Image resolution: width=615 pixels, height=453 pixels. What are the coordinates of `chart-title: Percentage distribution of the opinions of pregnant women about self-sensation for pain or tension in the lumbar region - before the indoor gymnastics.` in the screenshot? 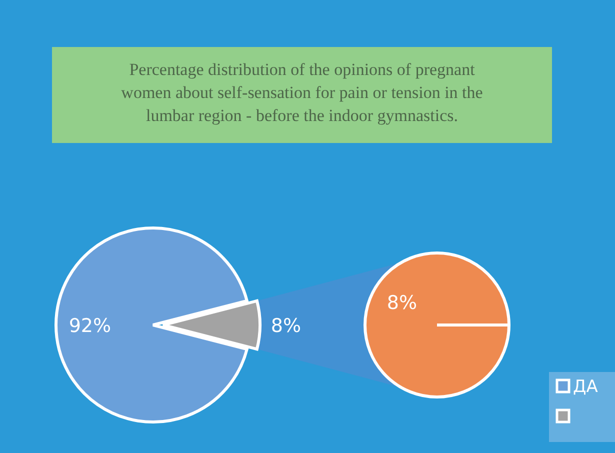 It's located at (302, 92).